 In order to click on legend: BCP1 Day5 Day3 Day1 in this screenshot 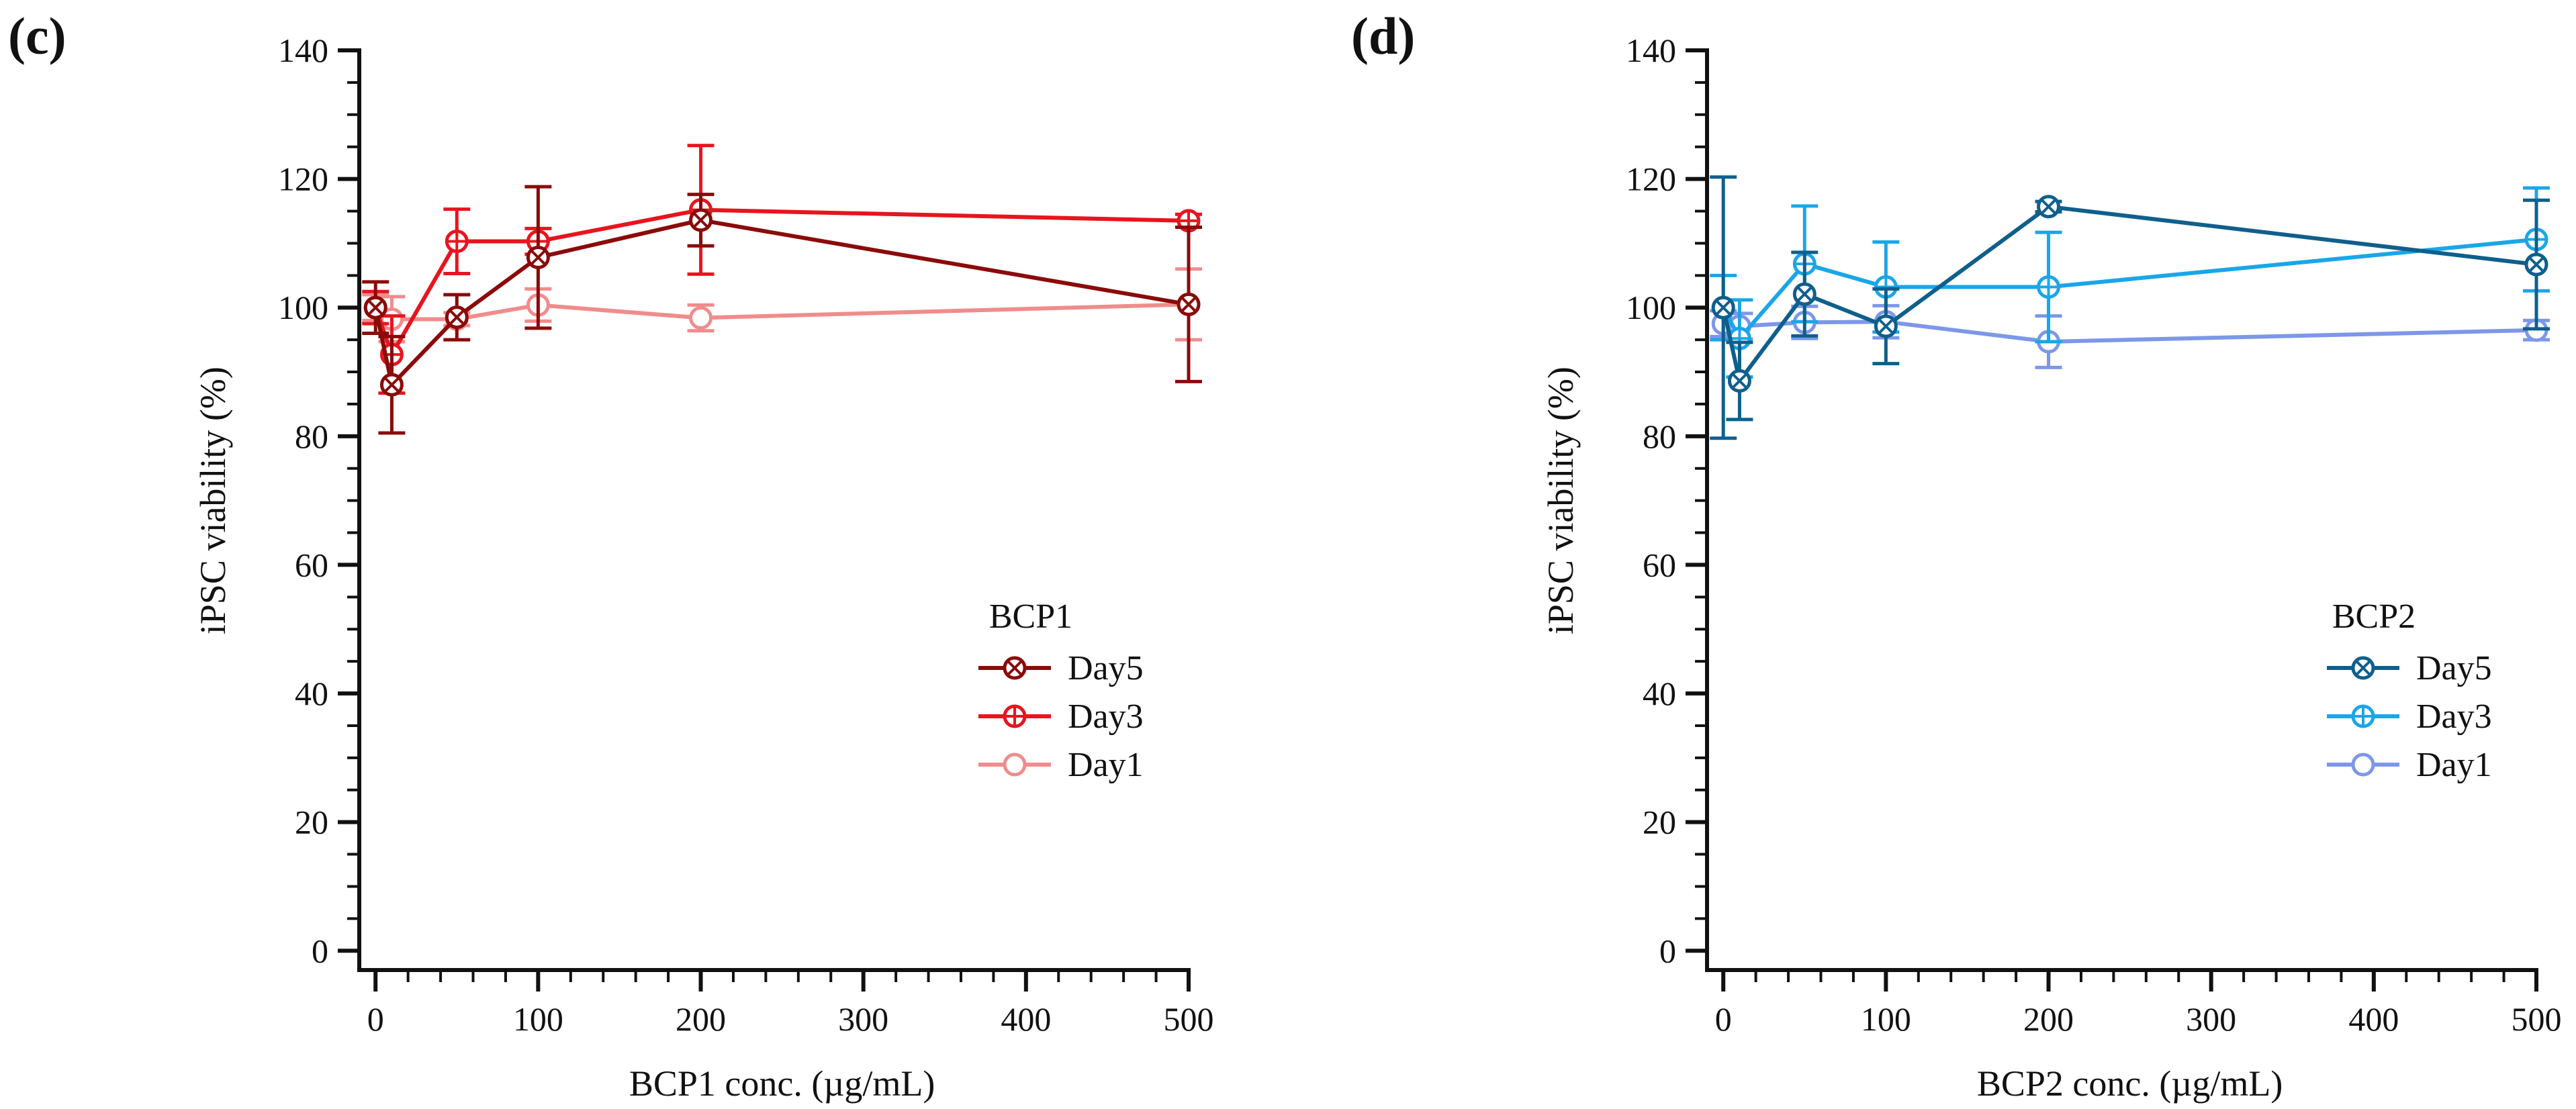, I will do `click(1061, 690)`.